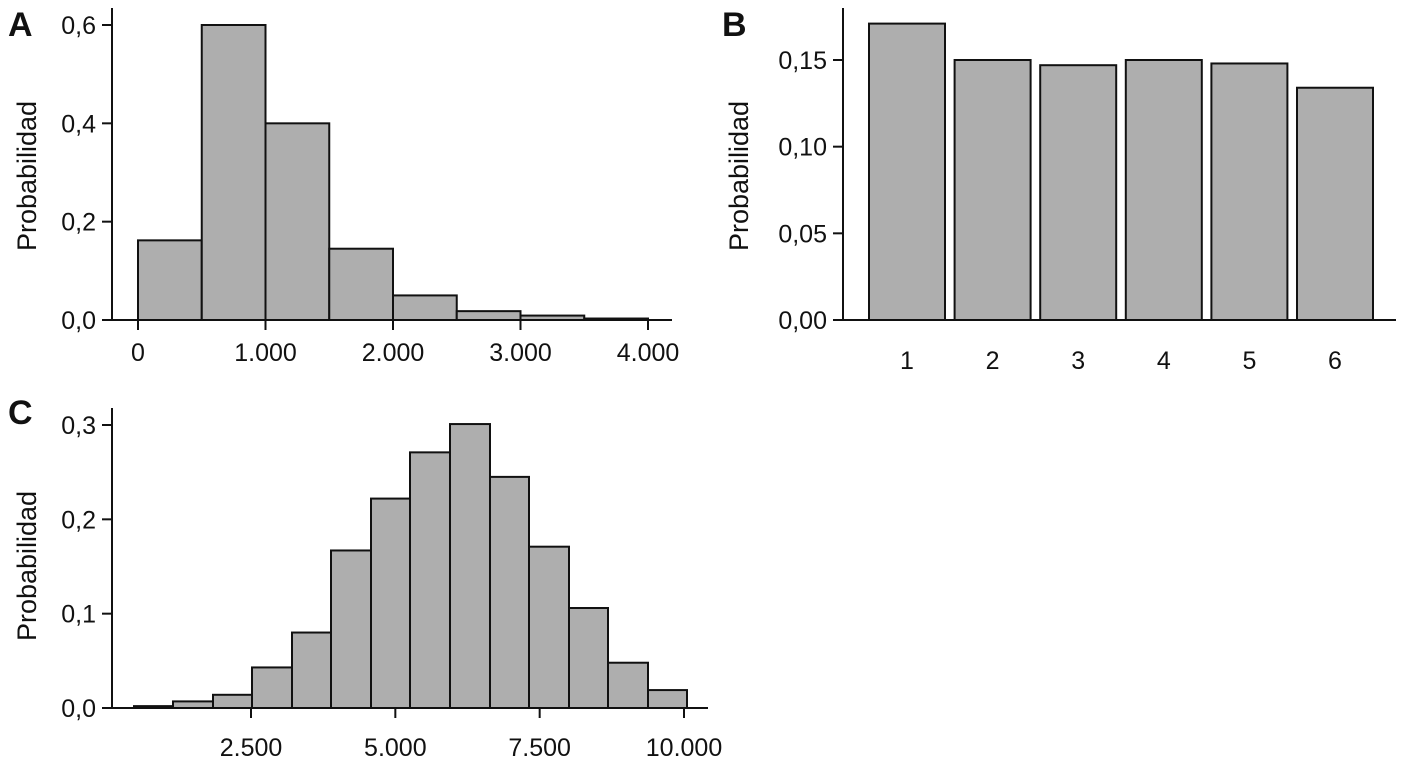  Describe the element at coordinates (27, 566) in the screenshot. I see `panel-c-y-axis-title: Probabilidad` at that location.